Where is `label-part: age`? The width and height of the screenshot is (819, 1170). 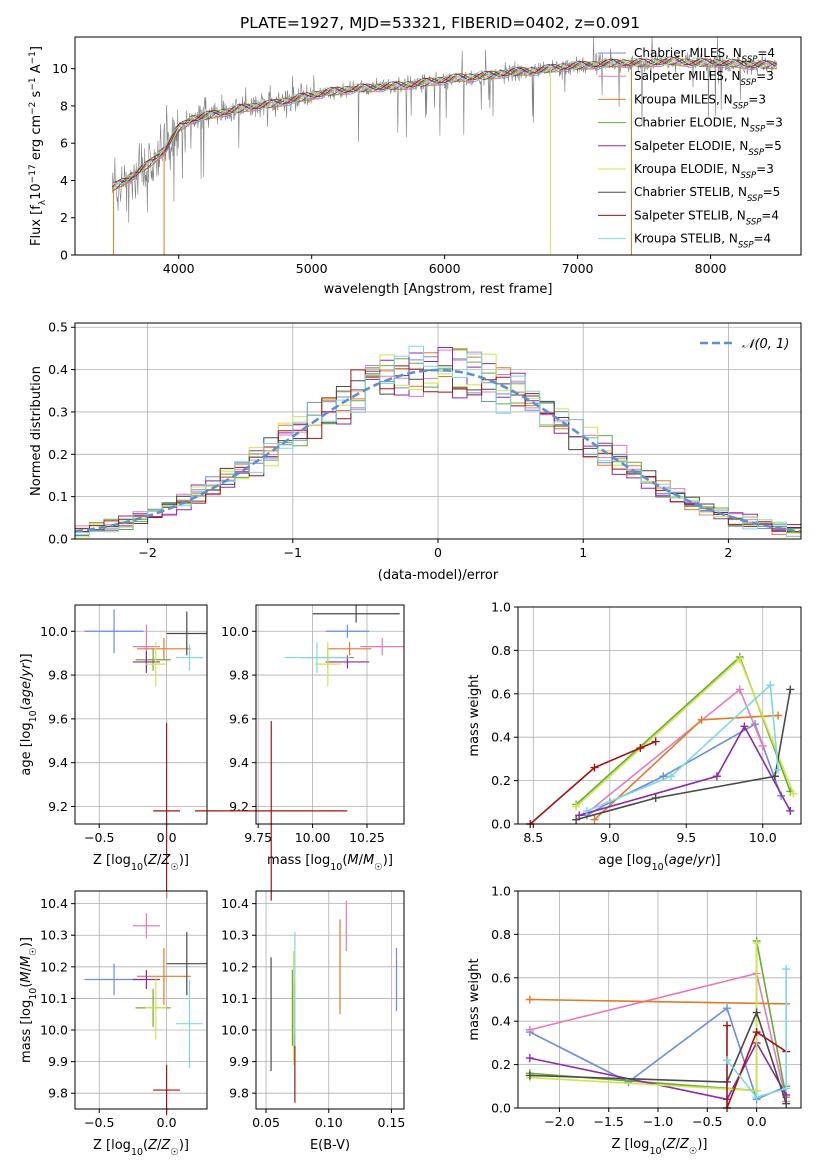 label-part: age is located at coordinates (26, 693).